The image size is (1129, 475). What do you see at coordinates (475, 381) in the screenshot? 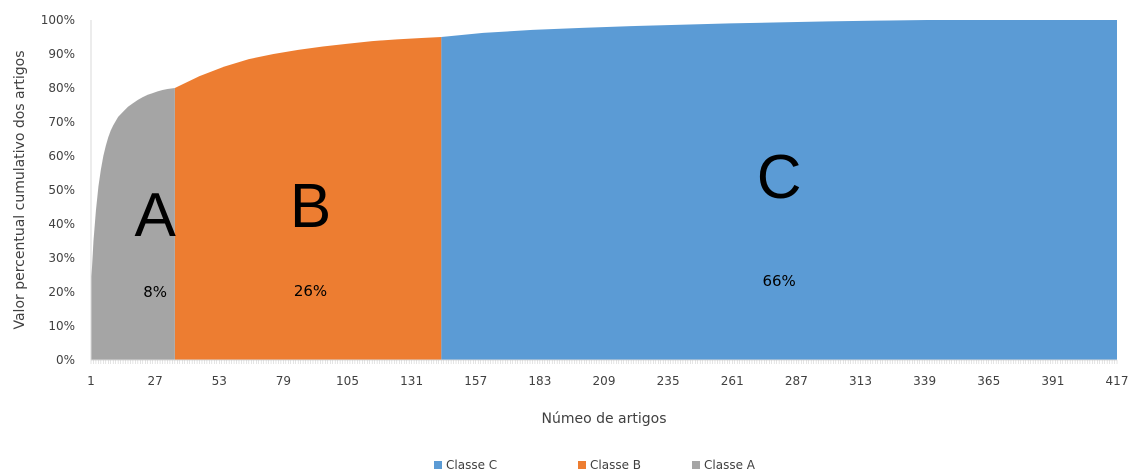
I see `x-tick-label: 157` at bounding box center [475, 381].